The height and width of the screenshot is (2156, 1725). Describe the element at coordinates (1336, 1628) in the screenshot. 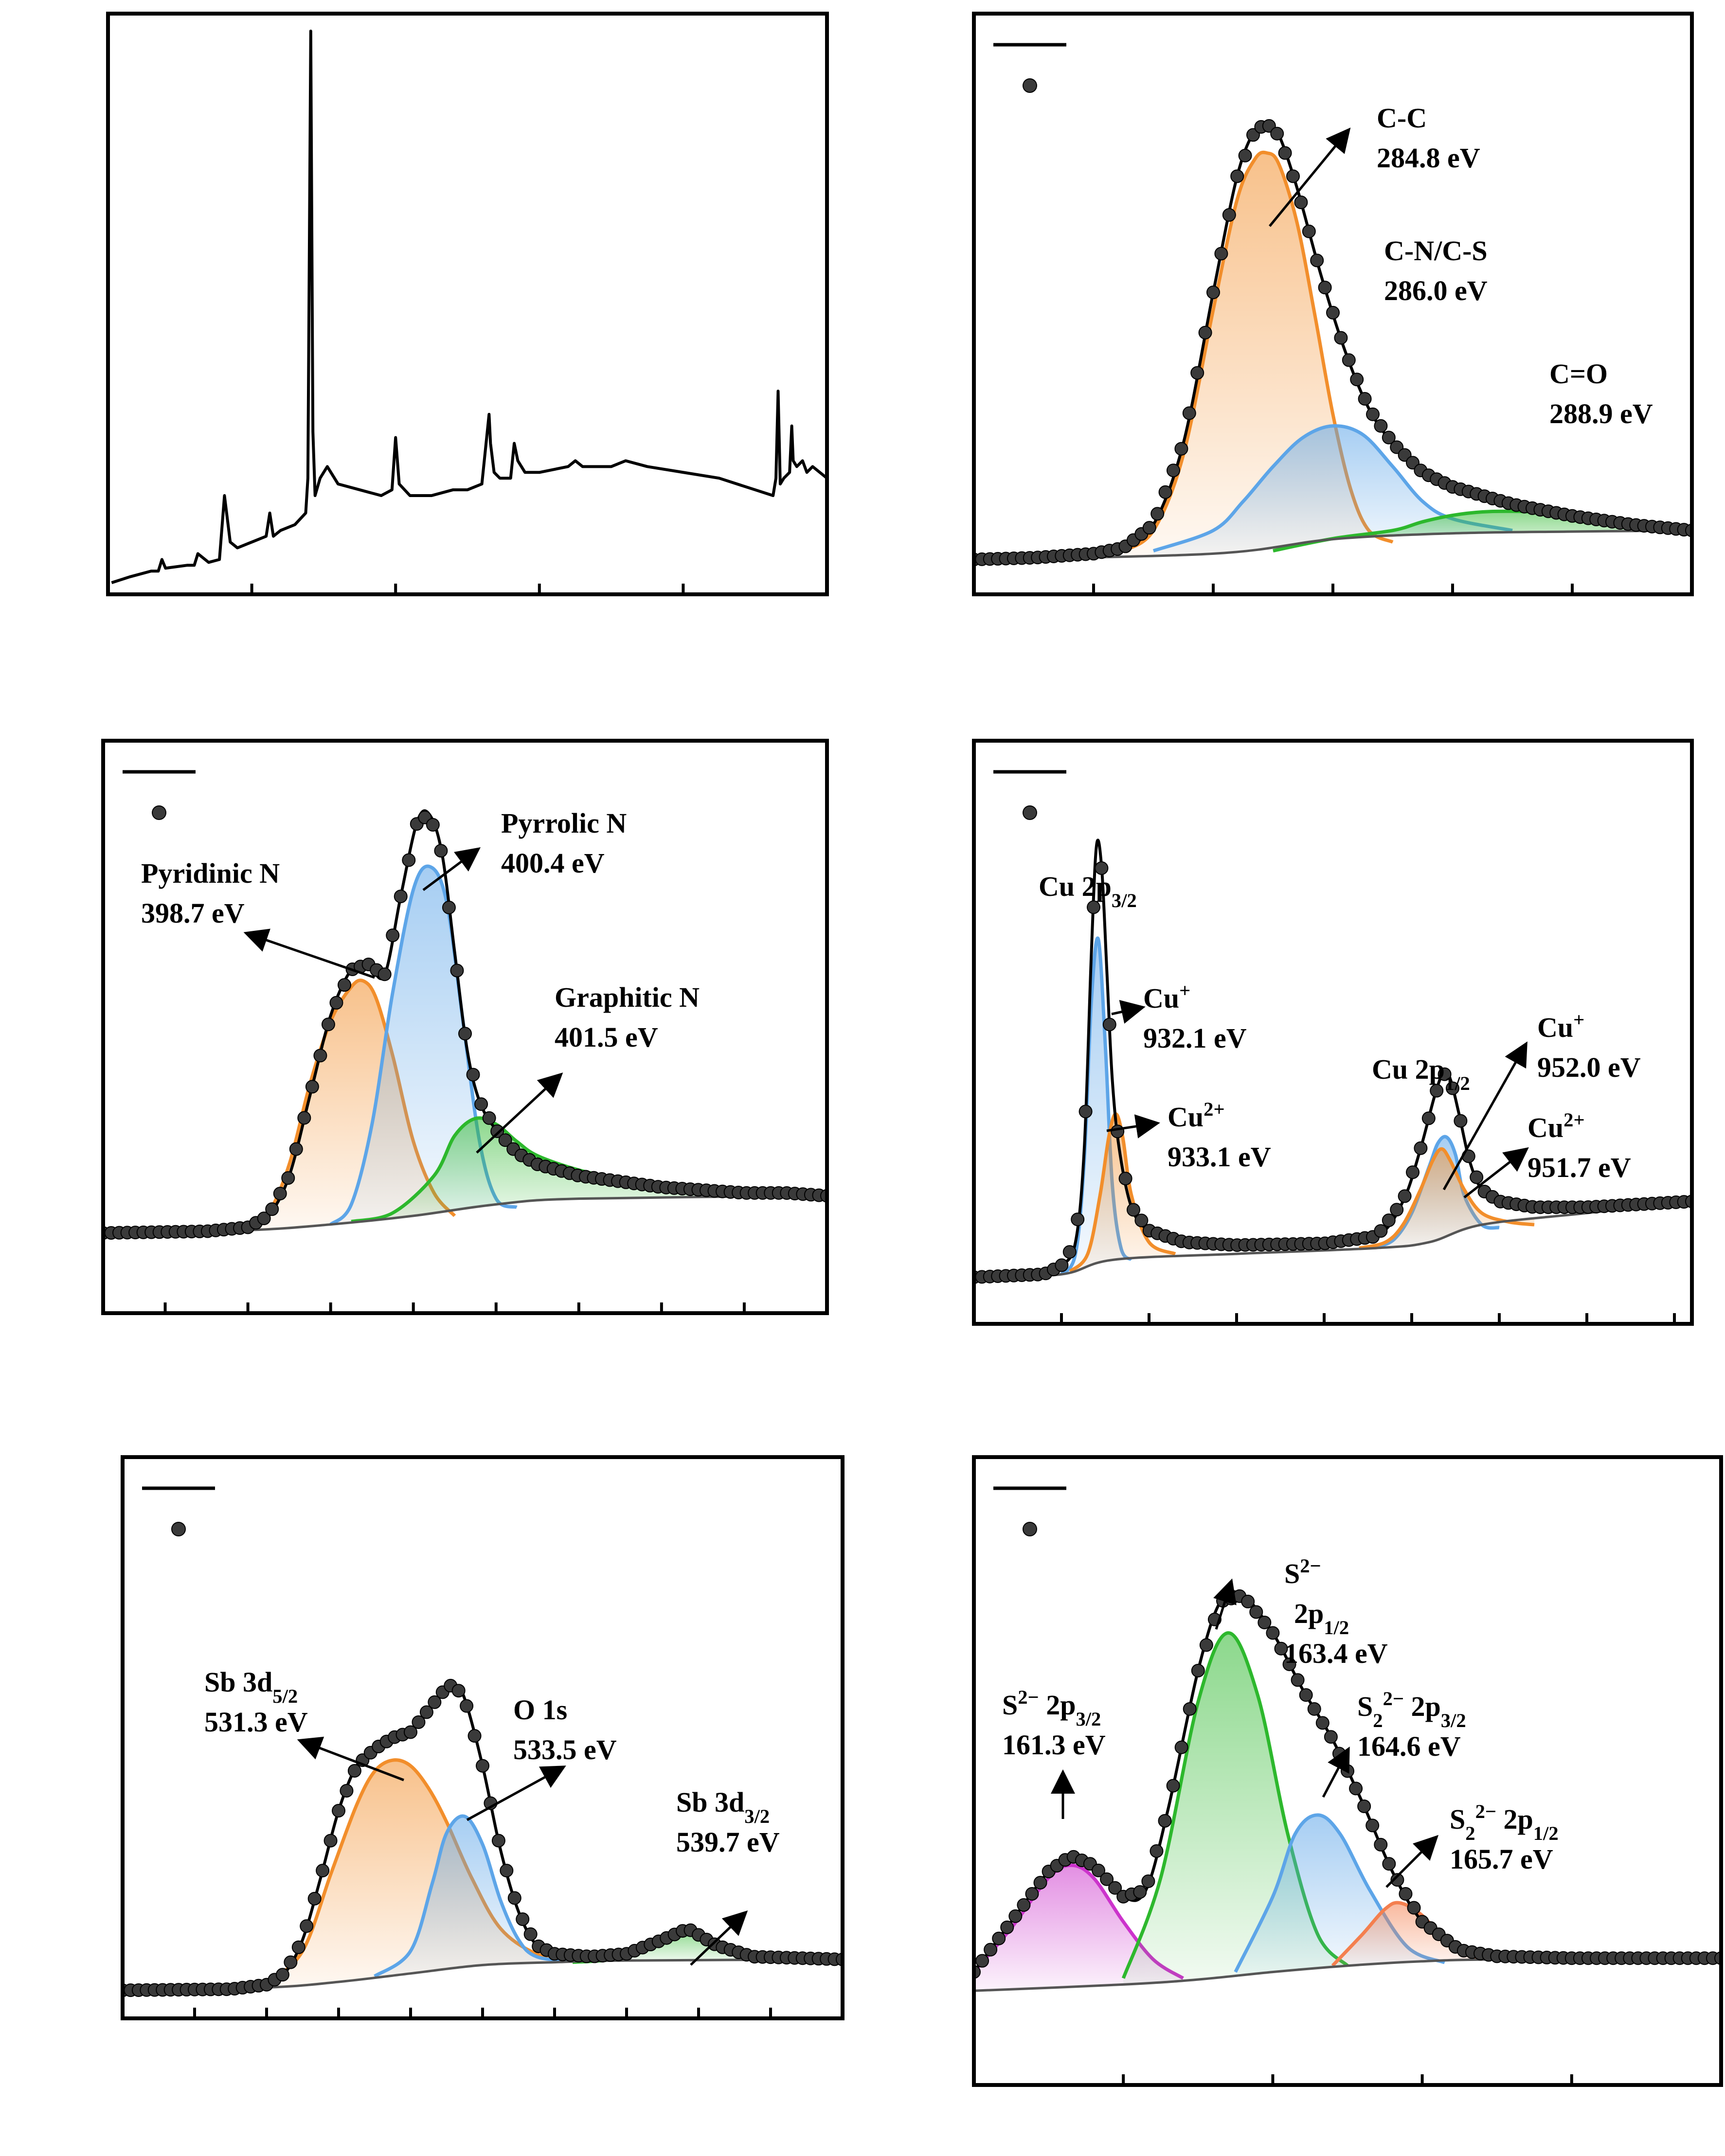

I see `label-part: 1/2` at that location.